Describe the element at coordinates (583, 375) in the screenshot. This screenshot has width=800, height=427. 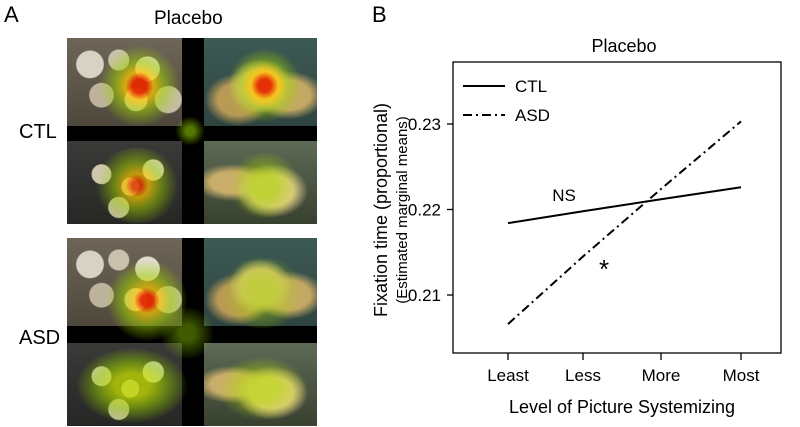
I see `x-tick-label: Less` at that location.